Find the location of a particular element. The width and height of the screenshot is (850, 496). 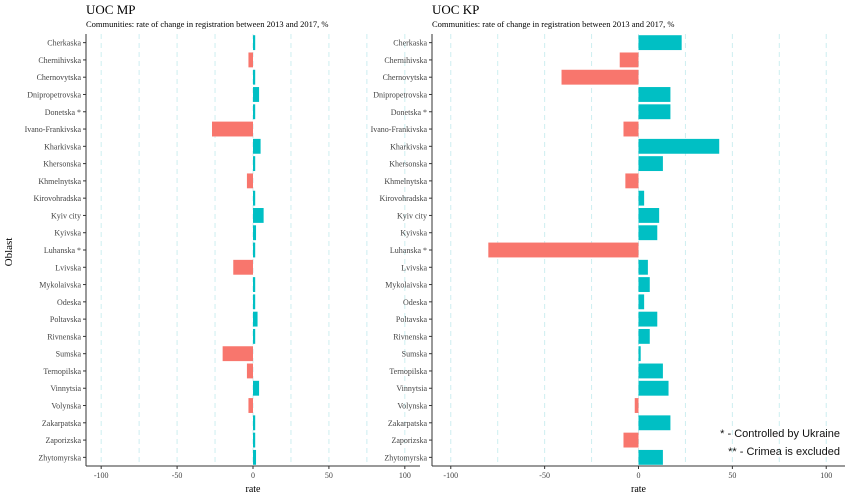

legend-note-crimea: ** - Crimea is excluded is located at coordinates (784, 452).